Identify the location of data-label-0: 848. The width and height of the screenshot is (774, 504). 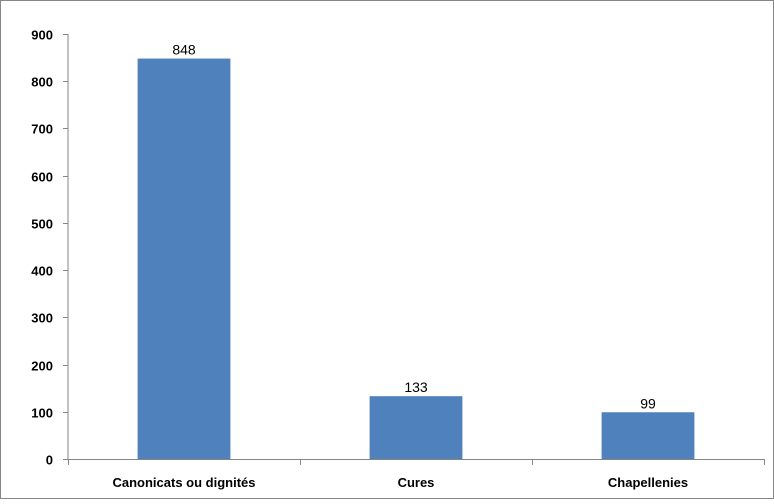
(184, 50).